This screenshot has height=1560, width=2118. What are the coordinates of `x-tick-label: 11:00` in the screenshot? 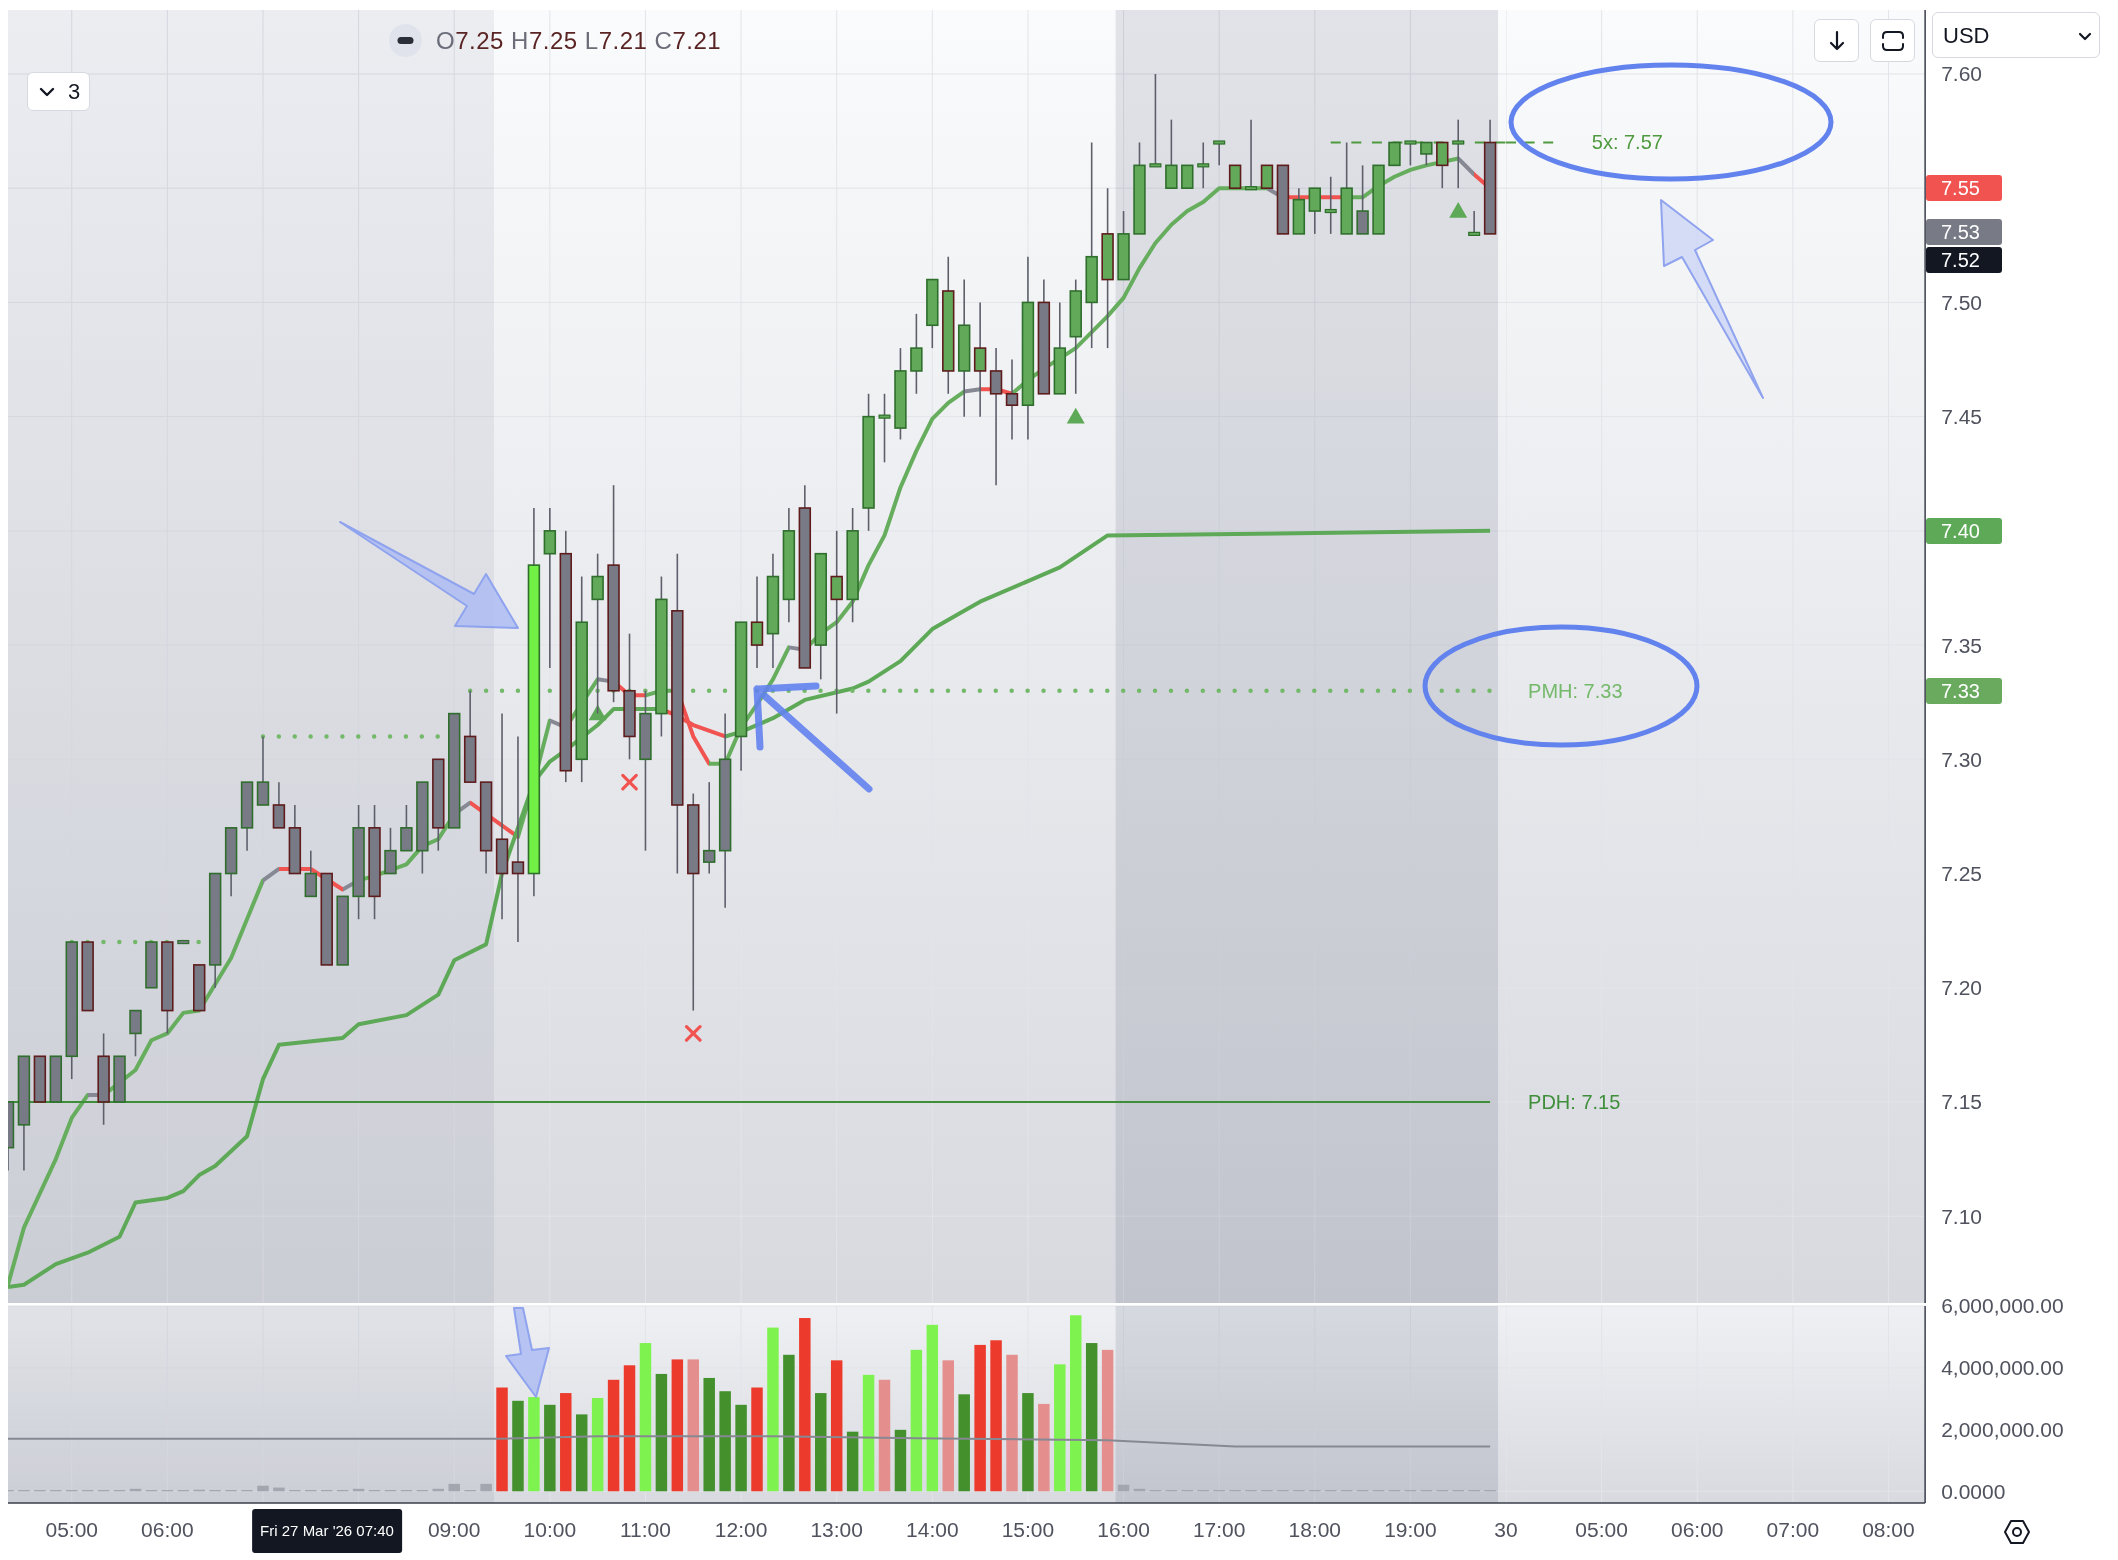 It's located at (645, 1529).